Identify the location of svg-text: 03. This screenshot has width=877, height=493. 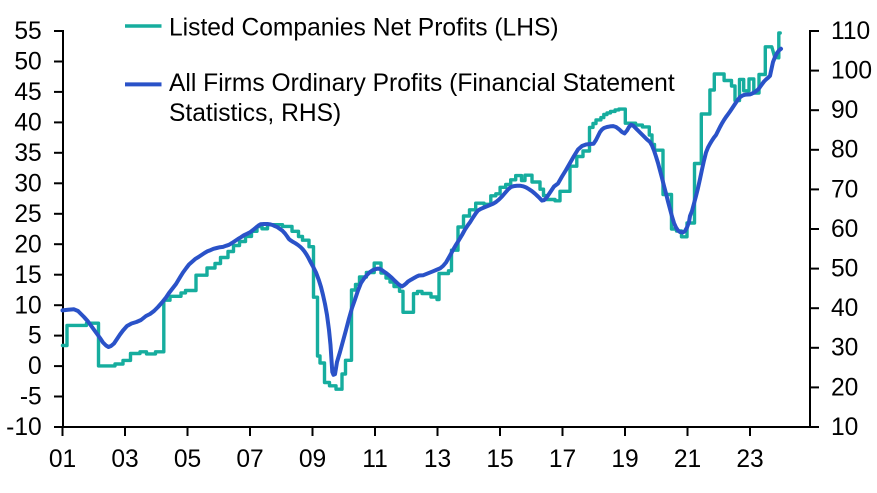
(124, 459).